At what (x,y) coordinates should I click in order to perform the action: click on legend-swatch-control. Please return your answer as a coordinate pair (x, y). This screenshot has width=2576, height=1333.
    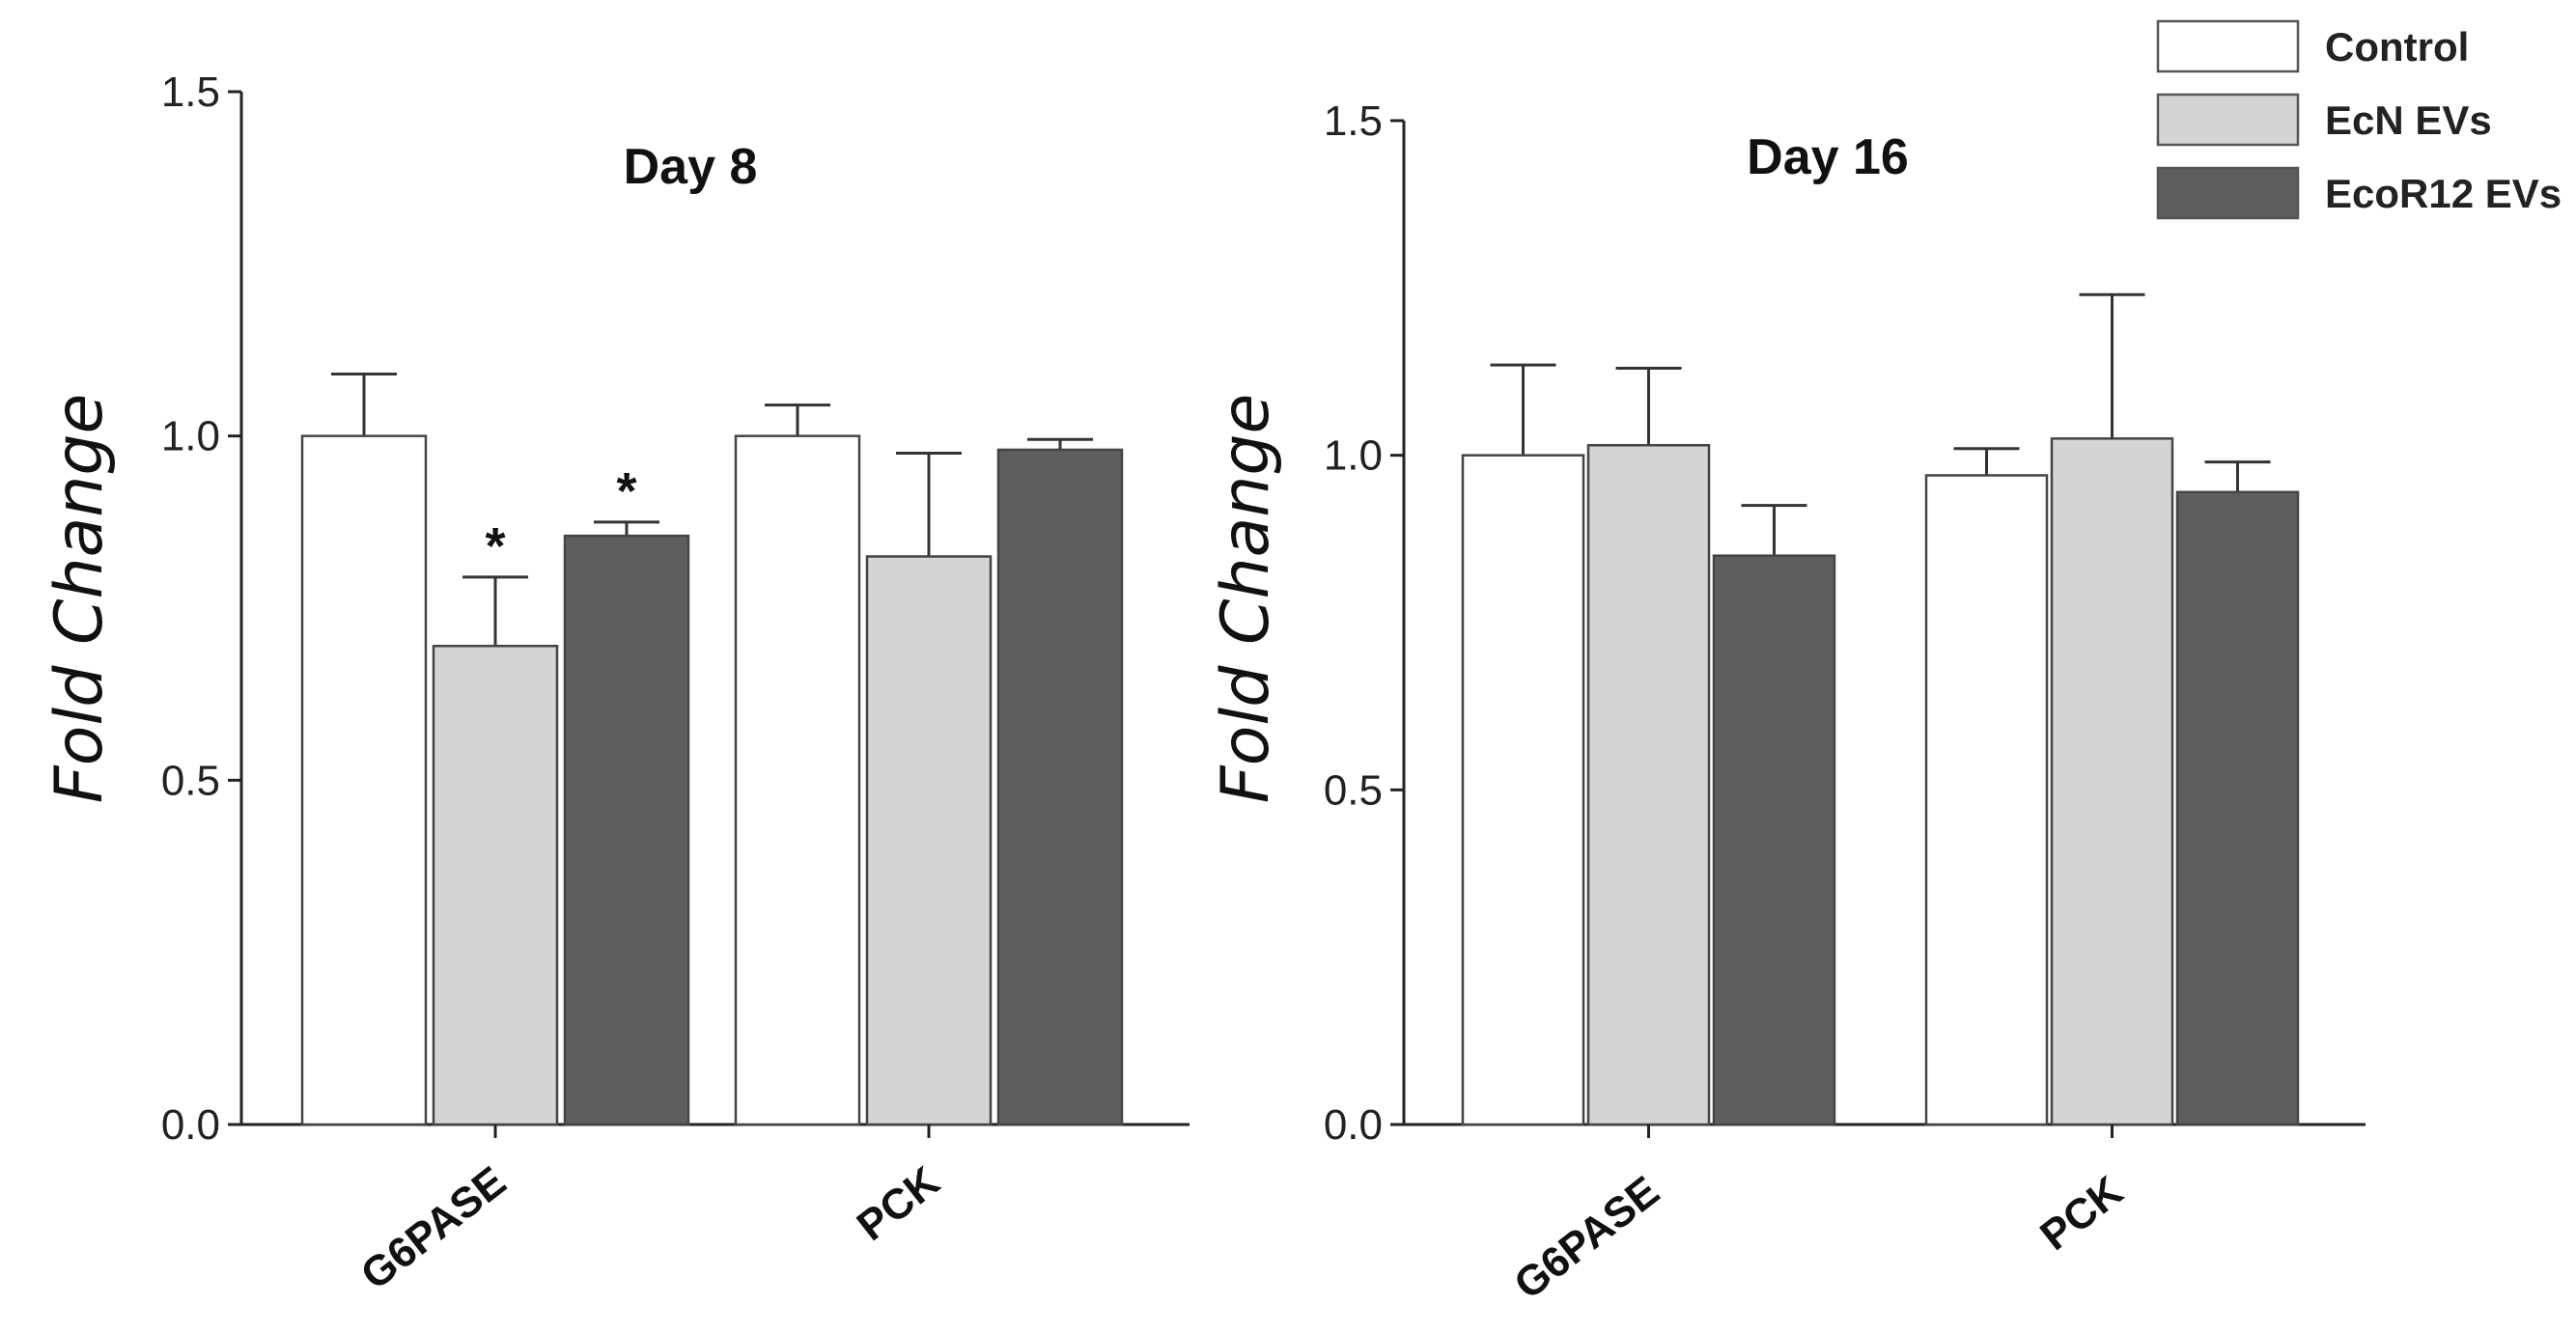
    Looking at the image, I should click on (2228, 46).